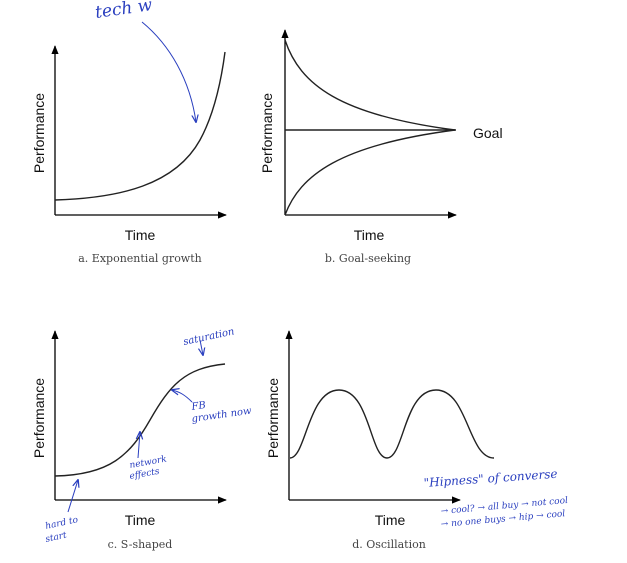 Image resolution: width=627 pixels, height=563 pixels. Describe the element at coordinates (124, 11) in the screenshot. I see `annotation-tech: tech w` at that location.